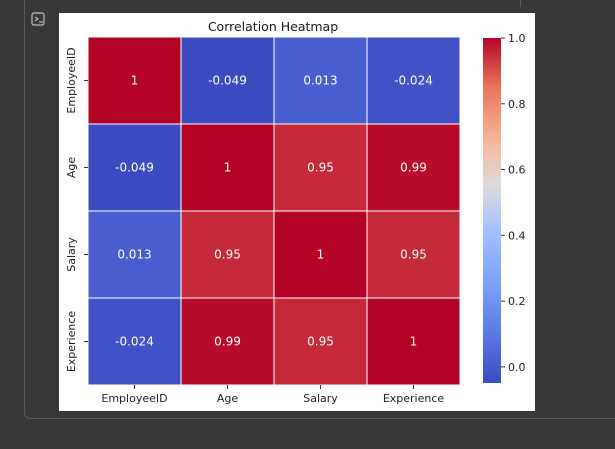 The width and height of the screenshot is (615, 449). I want to click on colorbar-tick-label: 0.8, so click(517, 104).